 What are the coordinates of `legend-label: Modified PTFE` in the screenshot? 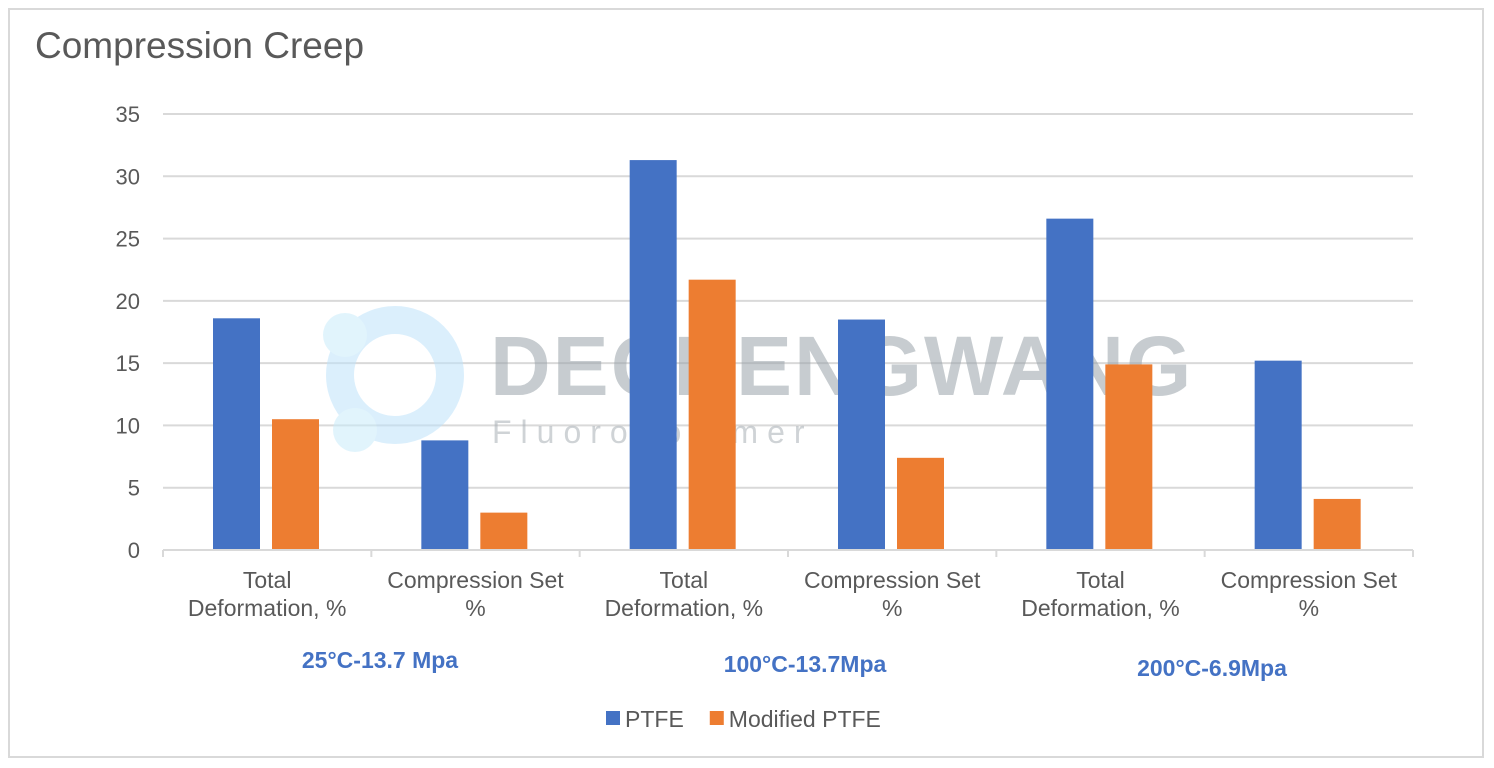 It's located at (805, 719).